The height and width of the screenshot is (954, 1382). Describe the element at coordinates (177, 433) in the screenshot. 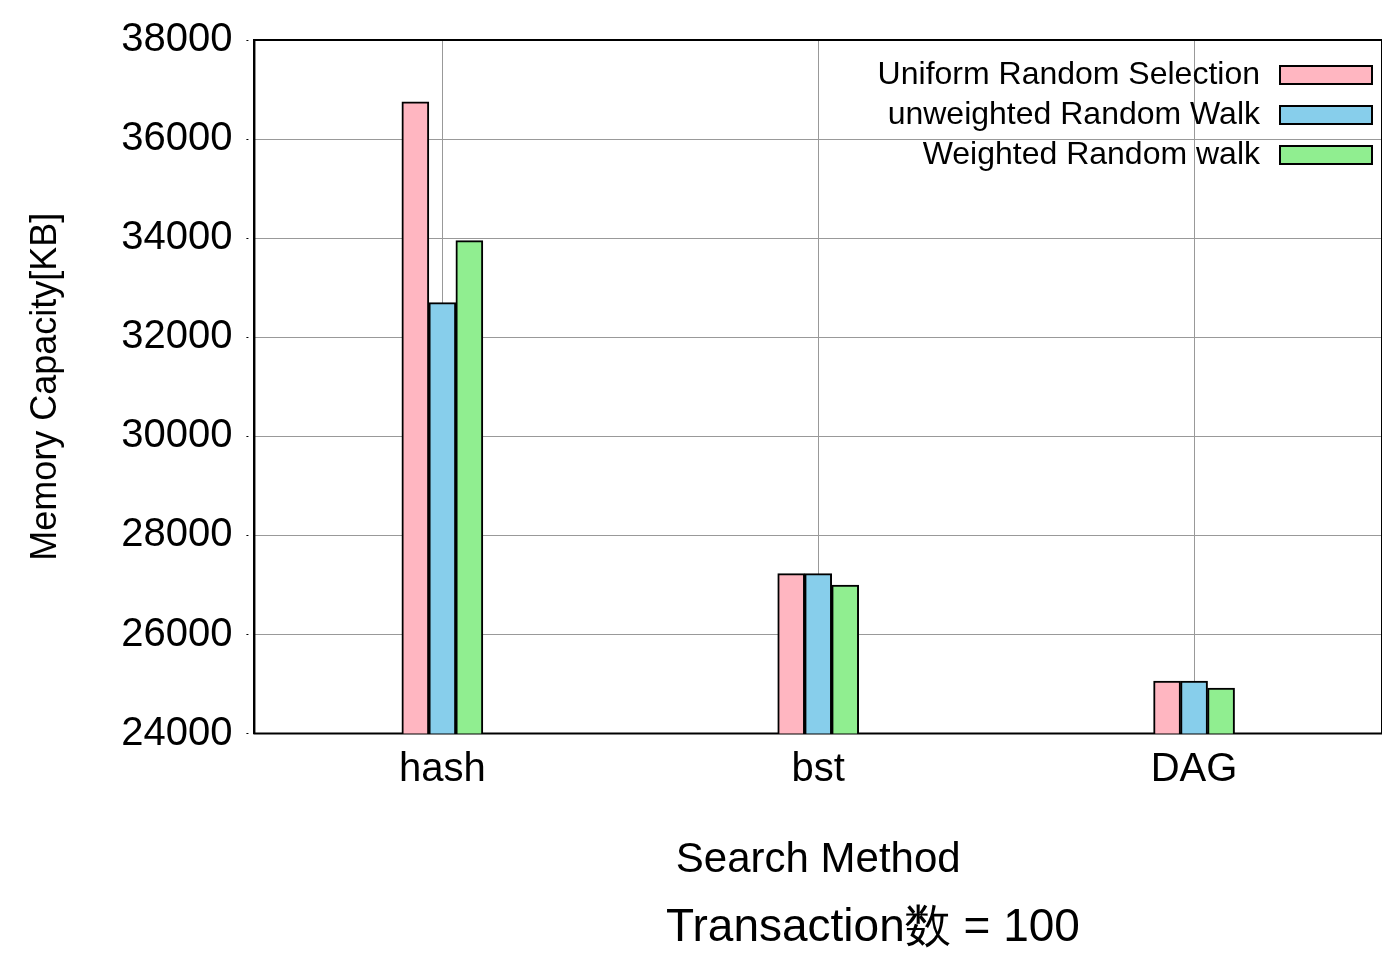

I see `y-tick-label: 30000` at that location.